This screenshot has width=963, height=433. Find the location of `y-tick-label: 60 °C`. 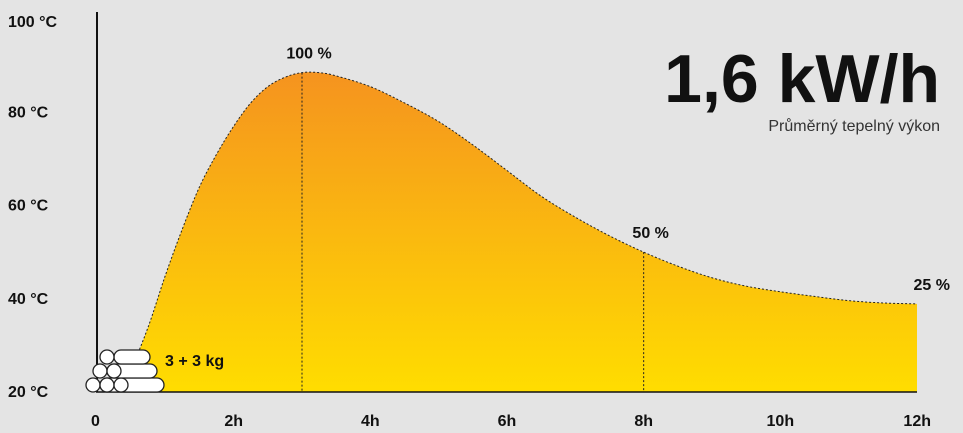

y-tick-label: 60 °C is located at coordinates (28, 206).